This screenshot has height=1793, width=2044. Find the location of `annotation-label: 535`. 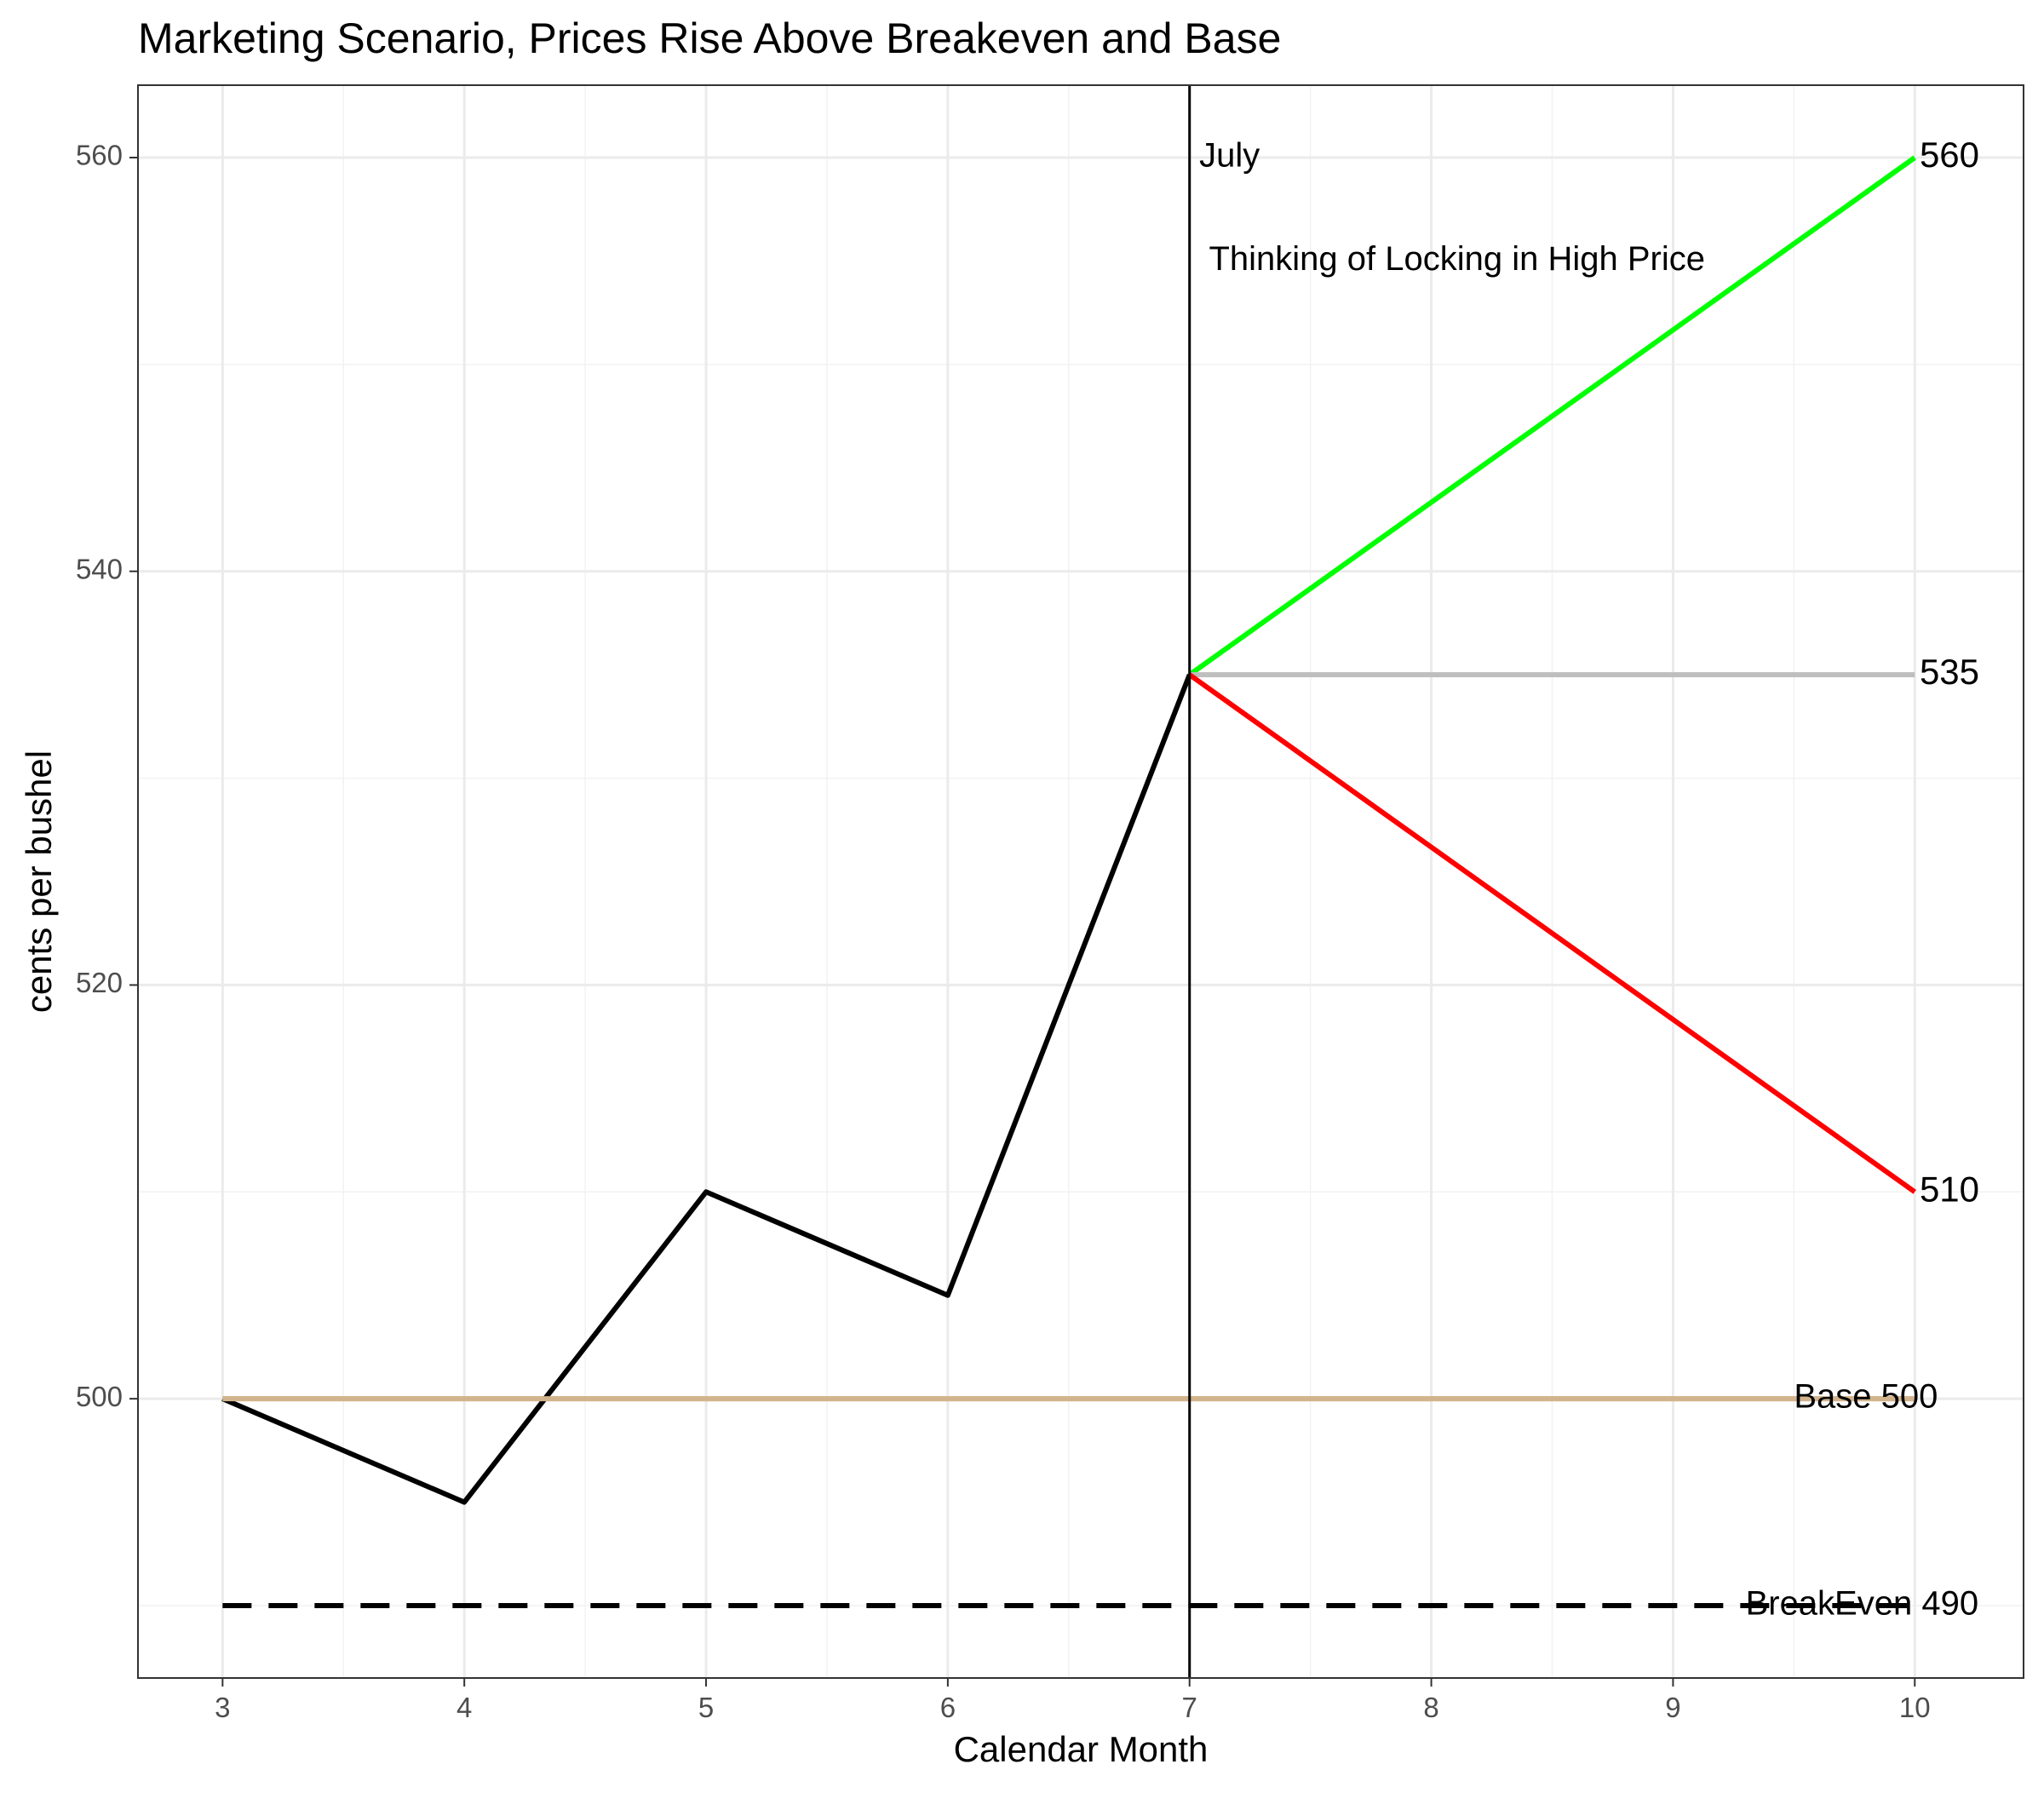

annotation-label: 535 is located at coordinates (1949, 672).